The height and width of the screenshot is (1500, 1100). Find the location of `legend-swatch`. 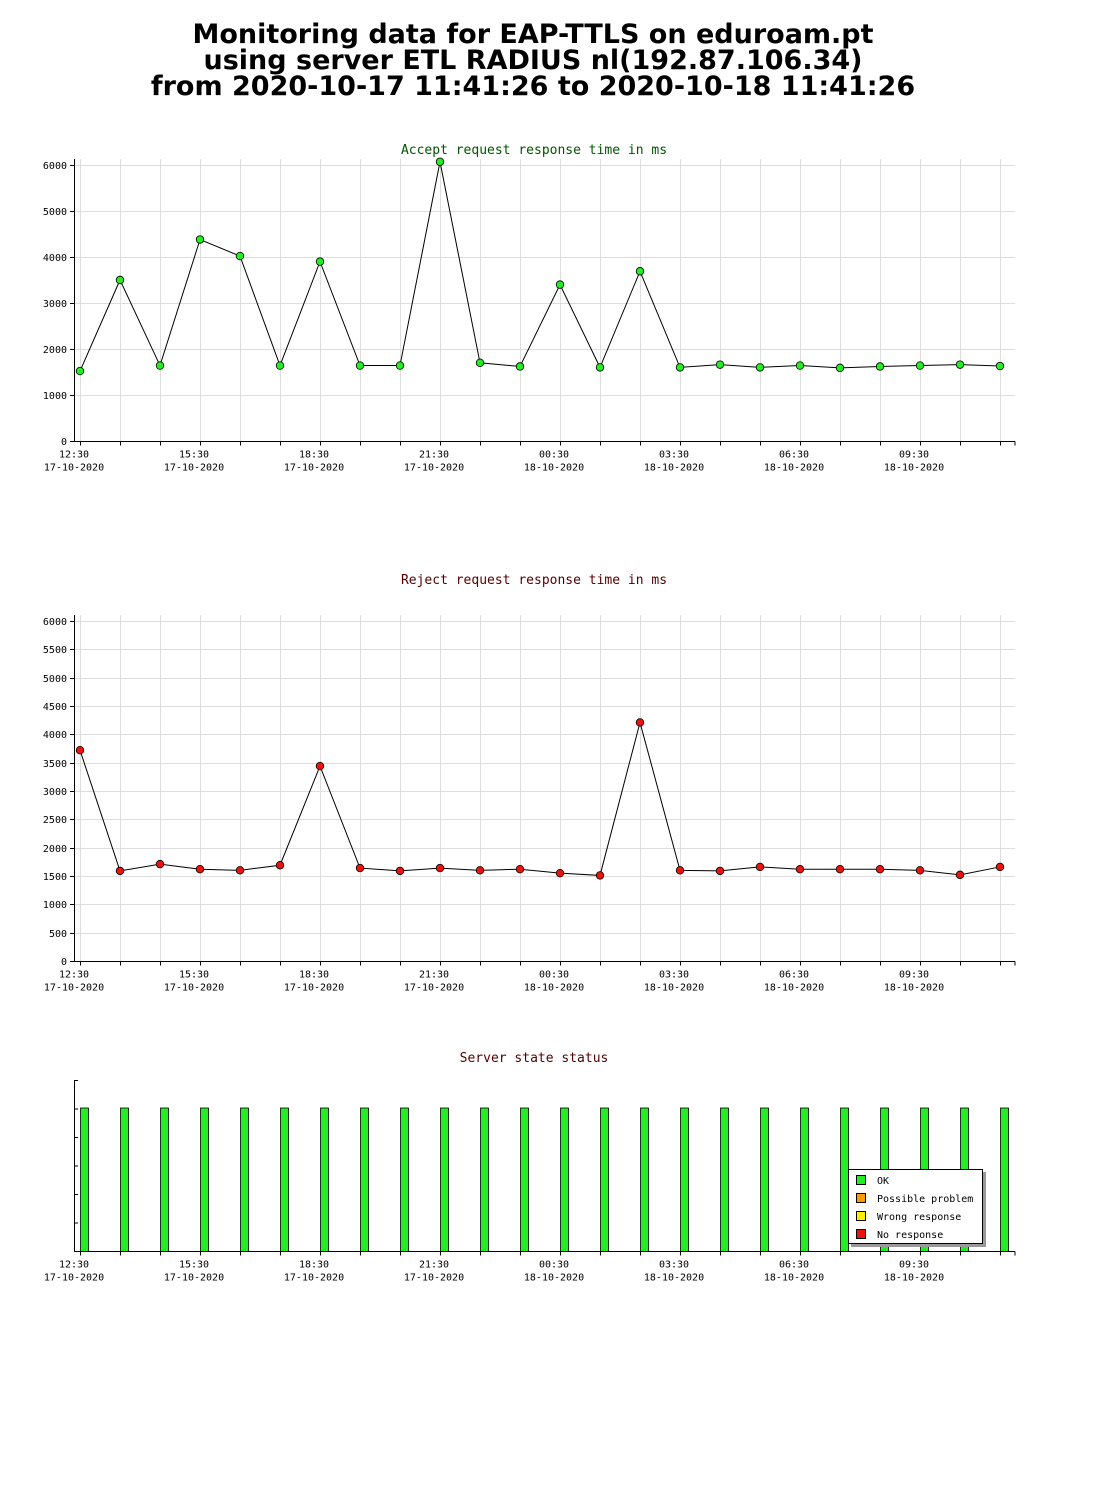

legend-swatch is located at coordinates (861, 1216).